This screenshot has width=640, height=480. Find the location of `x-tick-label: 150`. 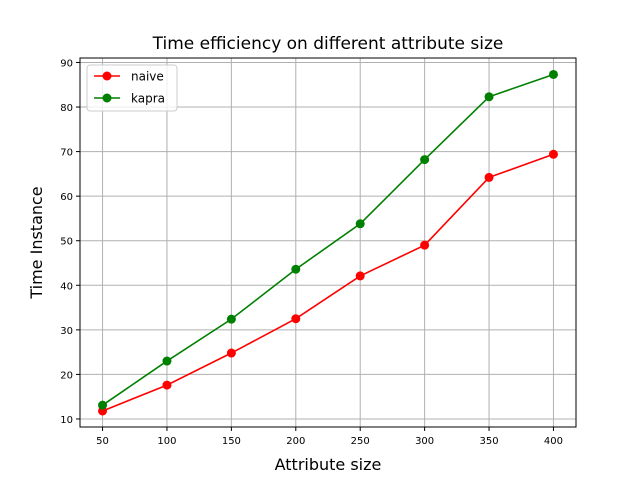

x-tick-label: 150 is located at coordinates (231, 441).